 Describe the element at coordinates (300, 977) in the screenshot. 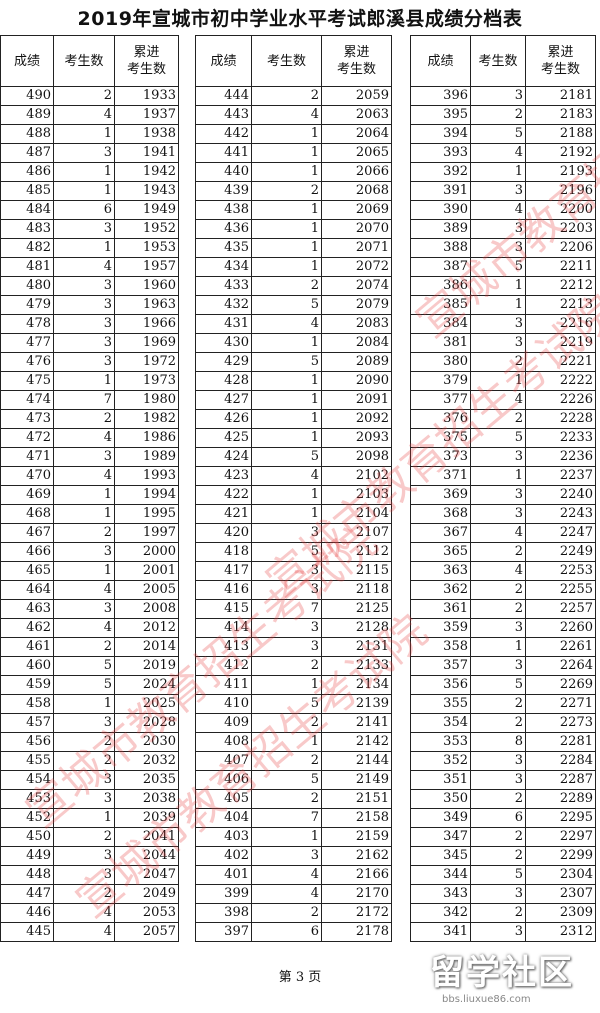

I see `page-number: 第 3 页` at that location.